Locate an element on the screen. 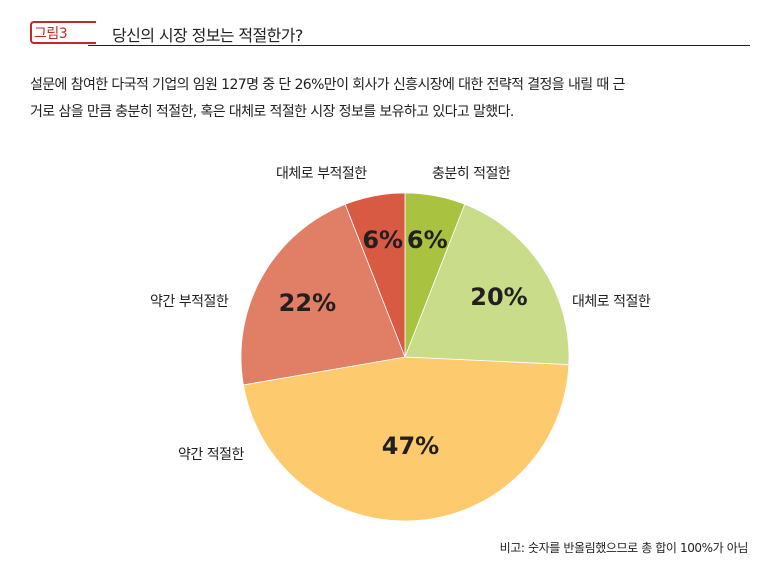 The image size is (770, 581). figure-title: 당신의 시장 정보는 적절한가? is located at coordinates (207, 35).